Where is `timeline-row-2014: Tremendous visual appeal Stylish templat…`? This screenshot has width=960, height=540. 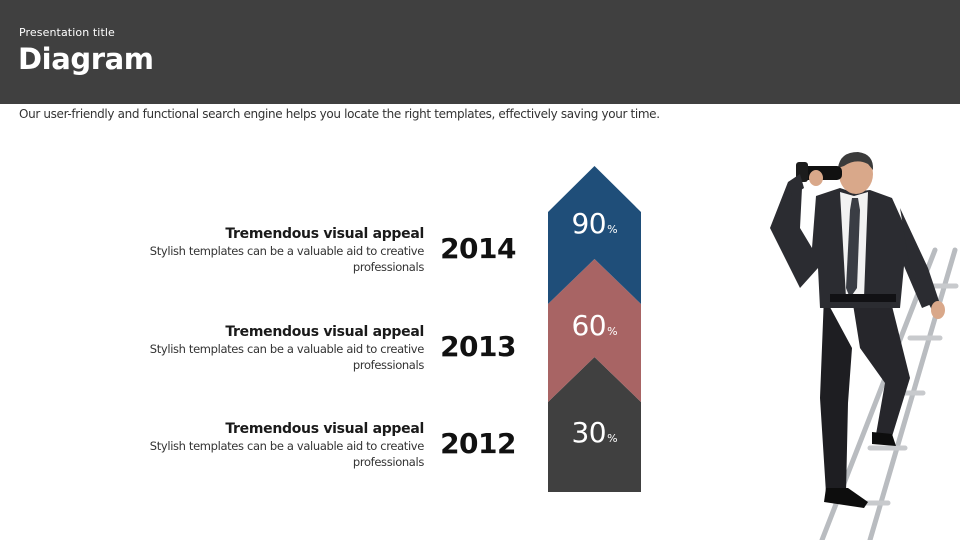
timeline-row-2014: Tremendous visual appeal Stylish templat… is located at coordinates (310, 261).